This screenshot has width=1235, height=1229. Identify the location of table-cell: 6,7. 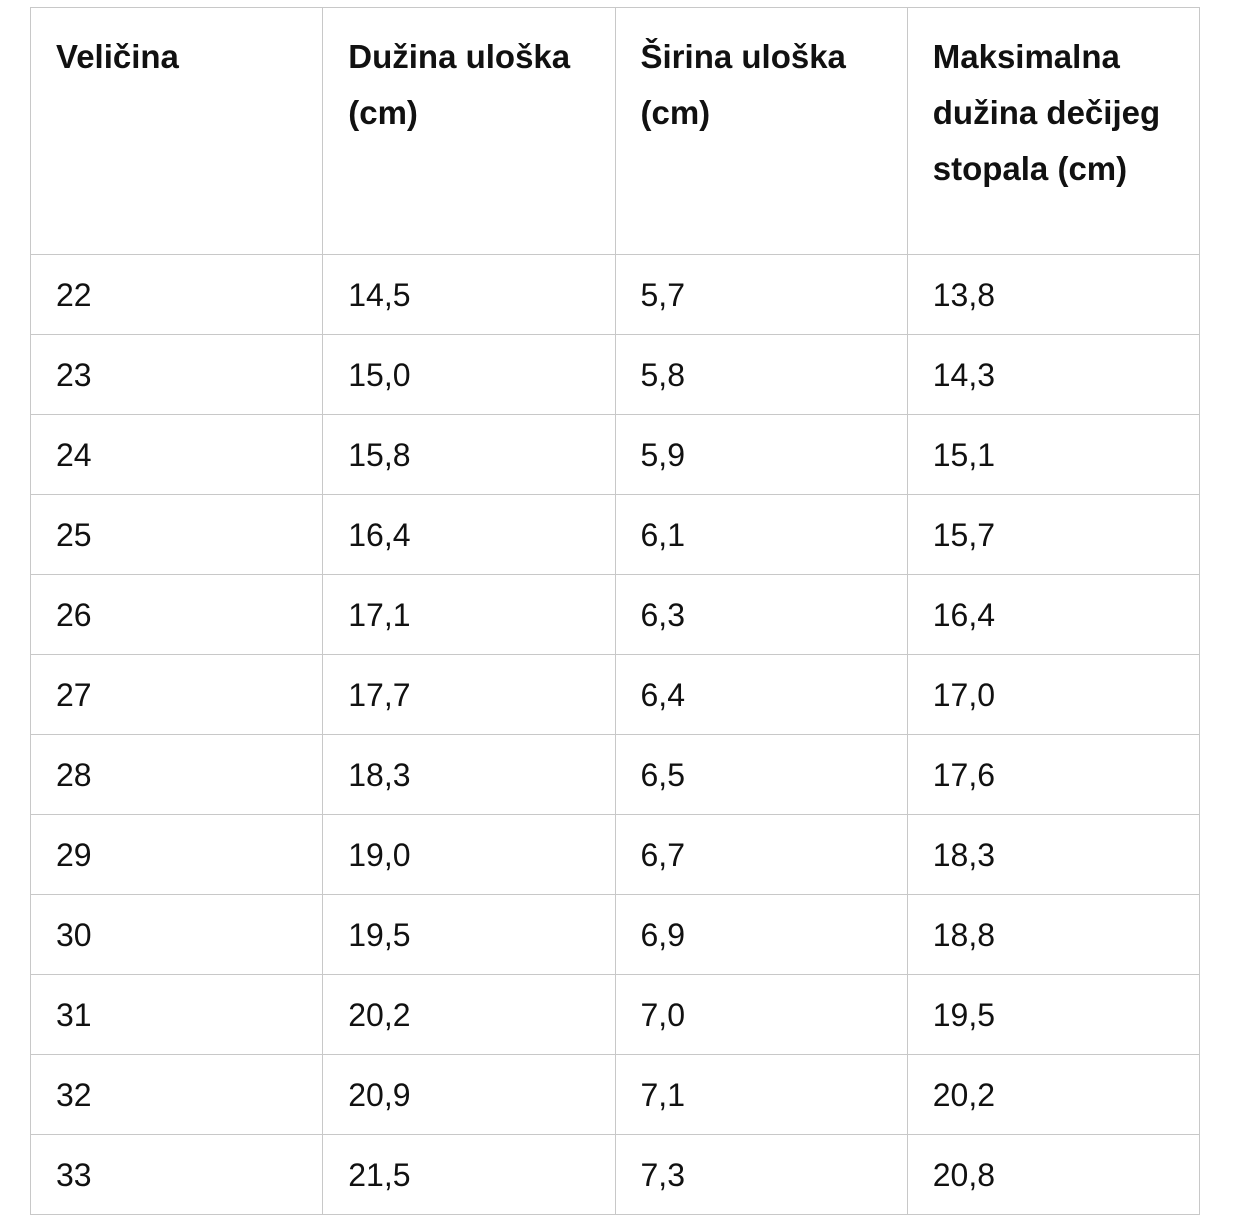
(761, 854).